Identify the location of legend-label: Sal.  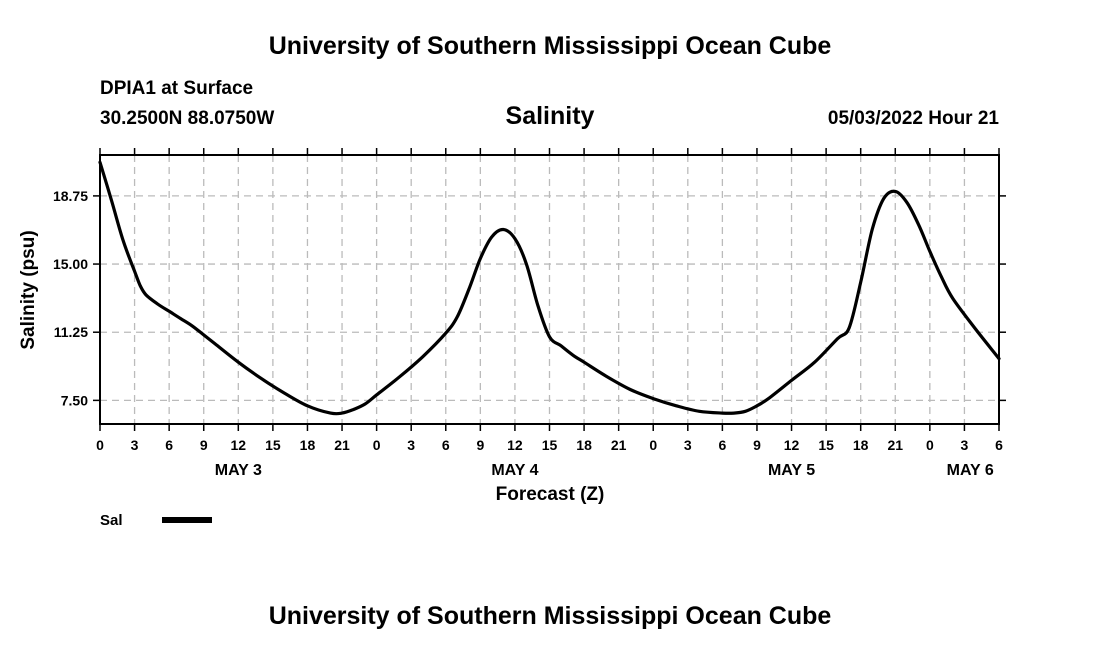
(111, 520).